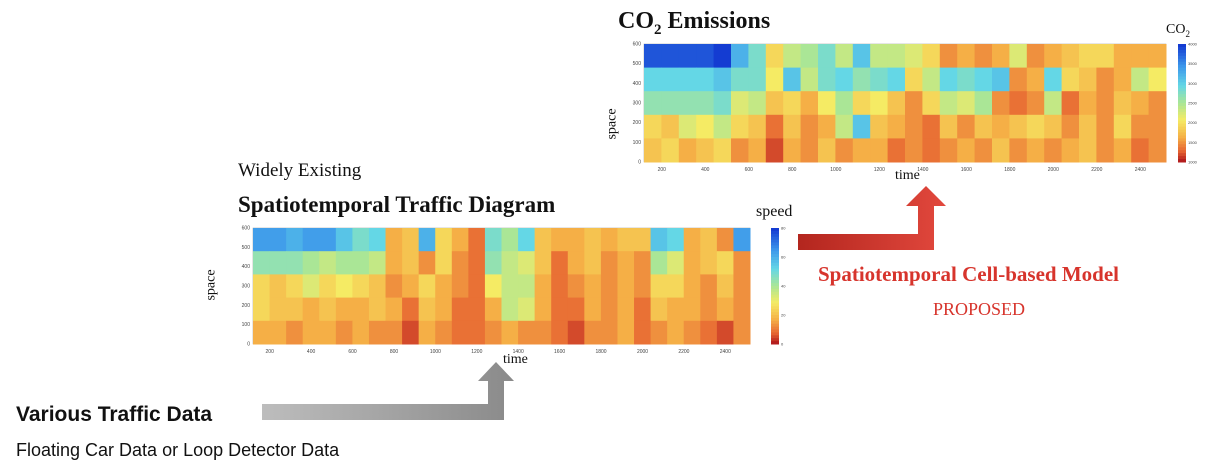  Describe the element at coordinates (783, 315) in the screenshot. I see `colorbar-tick-label: 20` at that location.